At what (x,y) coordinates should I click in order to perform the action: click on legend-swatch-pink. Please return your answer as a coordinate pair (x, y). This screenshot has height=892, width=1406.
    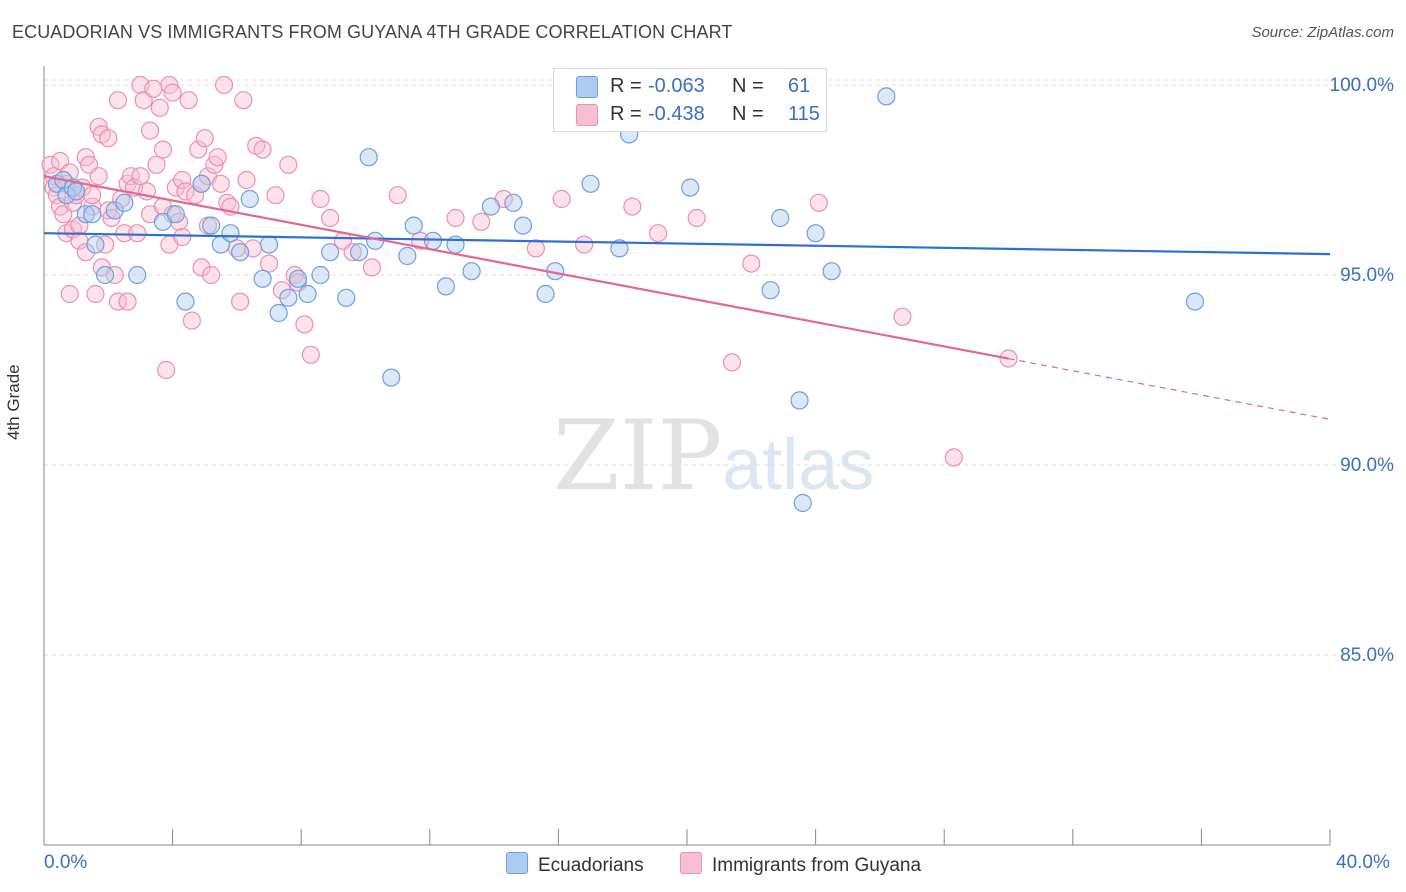
    Looking at the image, I should click on (691, 863).